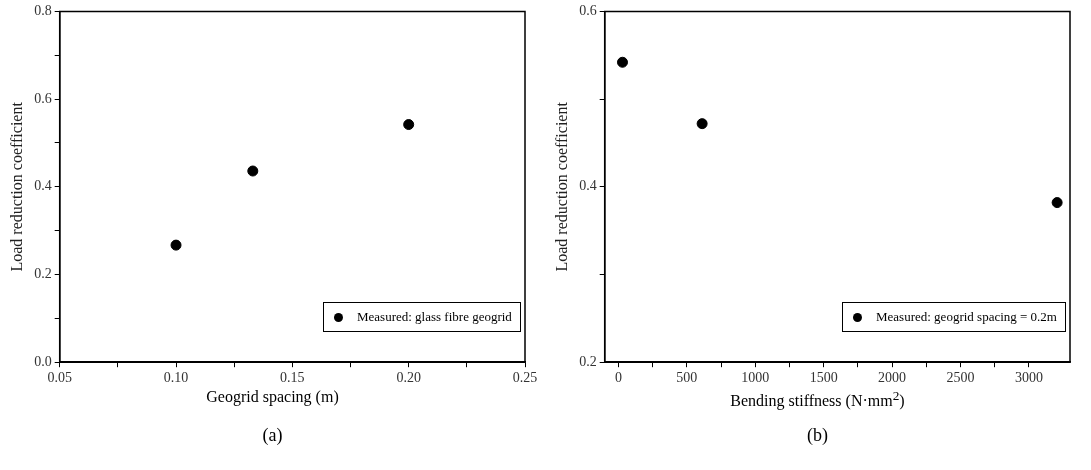 The image size is (1091, 470). What do you see at coordinates (960, 378) in the screenshot?
I see `x-tick-label: 2500` at bounding box center [960, 378].